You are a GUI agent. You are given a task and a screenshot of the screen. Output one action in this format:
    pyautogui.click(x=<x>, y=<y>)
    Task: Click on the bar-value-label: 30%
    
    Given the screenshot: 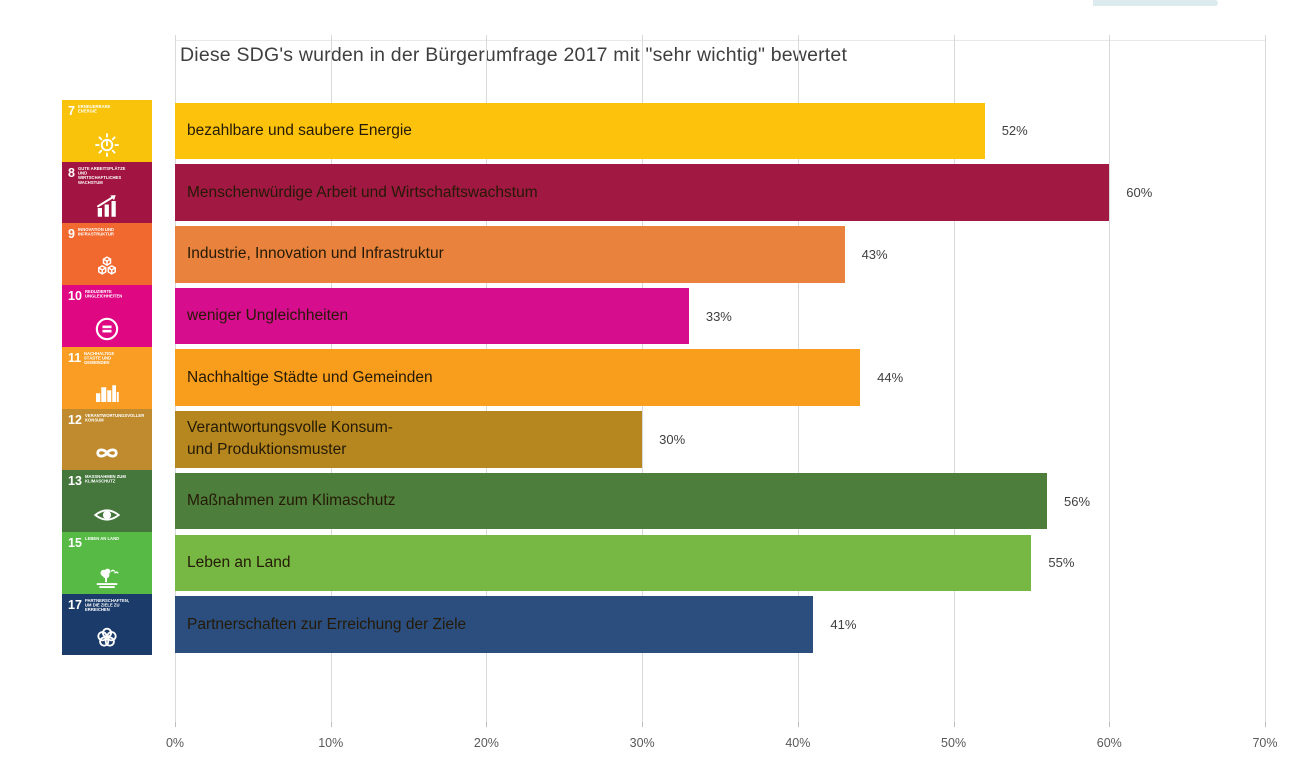 What is the action you would take?
    pyautogui.click(x=672, y=439)
    